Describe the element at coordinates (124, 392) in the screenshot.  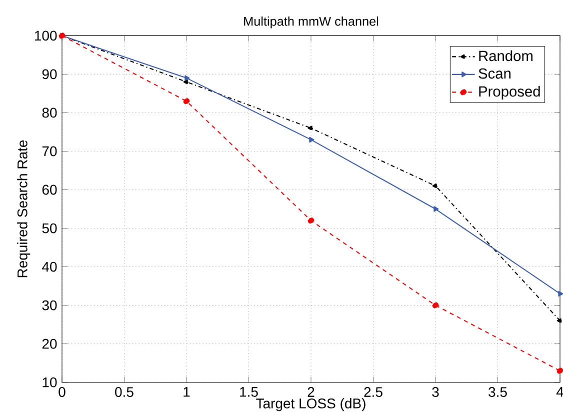
I see `x-tick-label: 0.5` at that location.